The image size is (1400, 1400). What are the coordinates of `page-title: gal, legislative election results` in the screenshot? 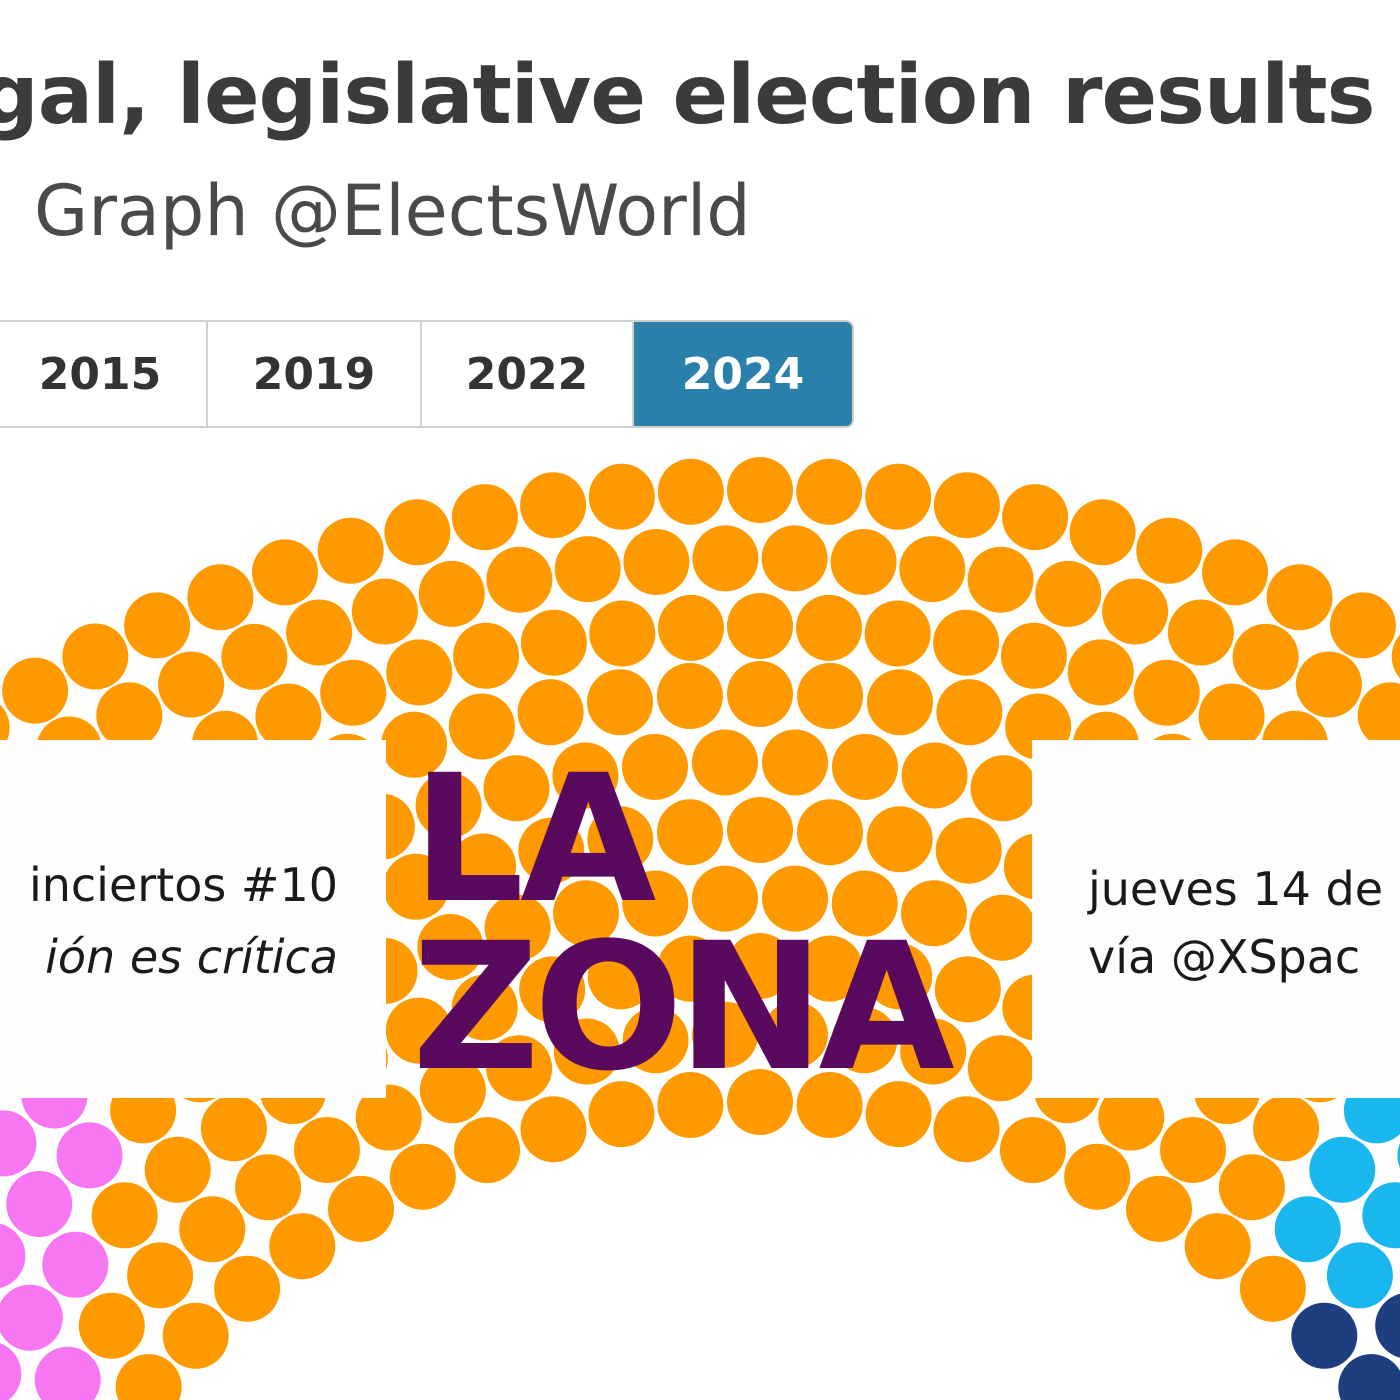 It's located at (687, 95).